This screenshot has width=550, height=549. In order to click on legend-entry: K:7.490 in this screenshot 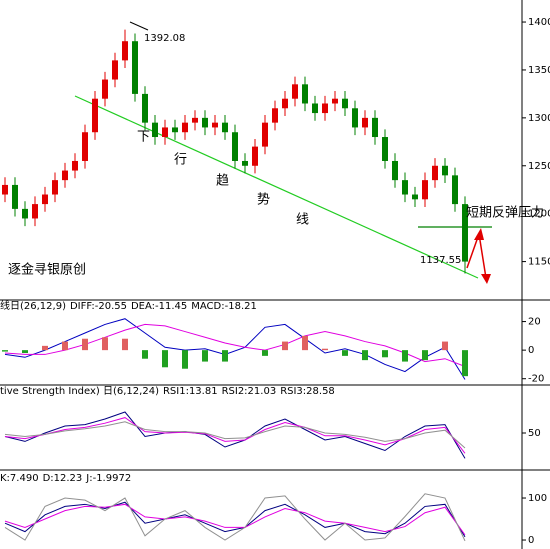, I will do `click(19, 478)`.